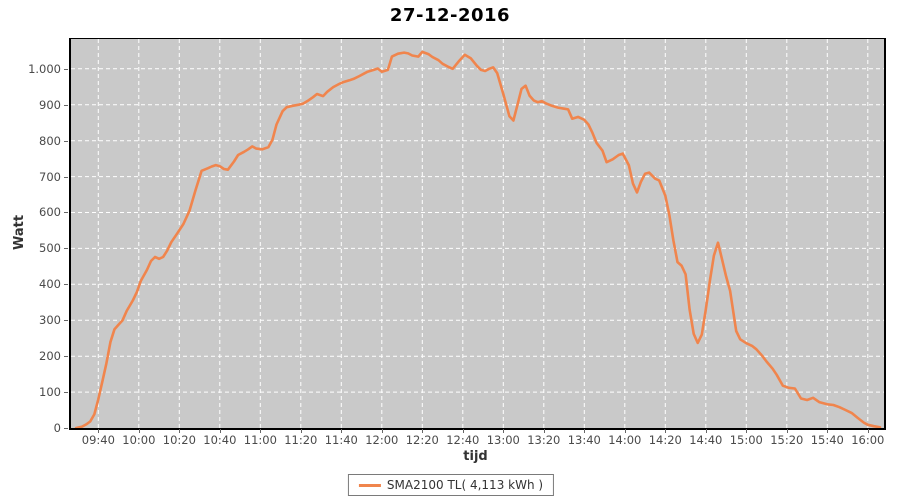  Describe the element at coordinates (746, 440) in the screenshot. I see `x-tick-label: 15:00` at that location.